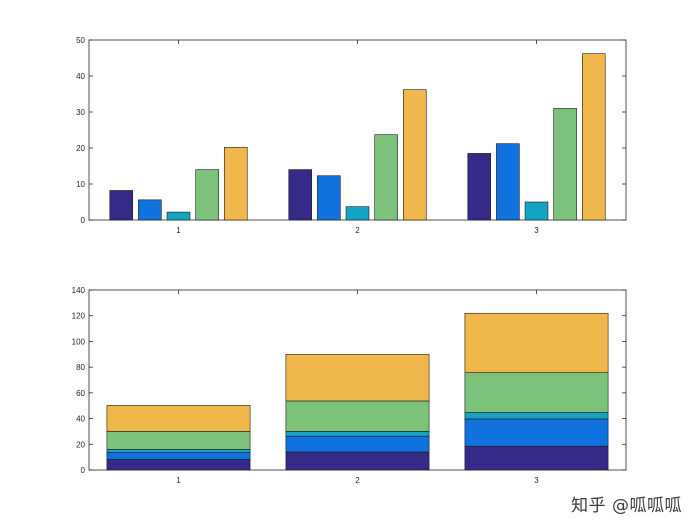 Image resolution: width=692 pixels, height=530 pixels. I want to click on y-tick-label: 80, so click(80, 367).